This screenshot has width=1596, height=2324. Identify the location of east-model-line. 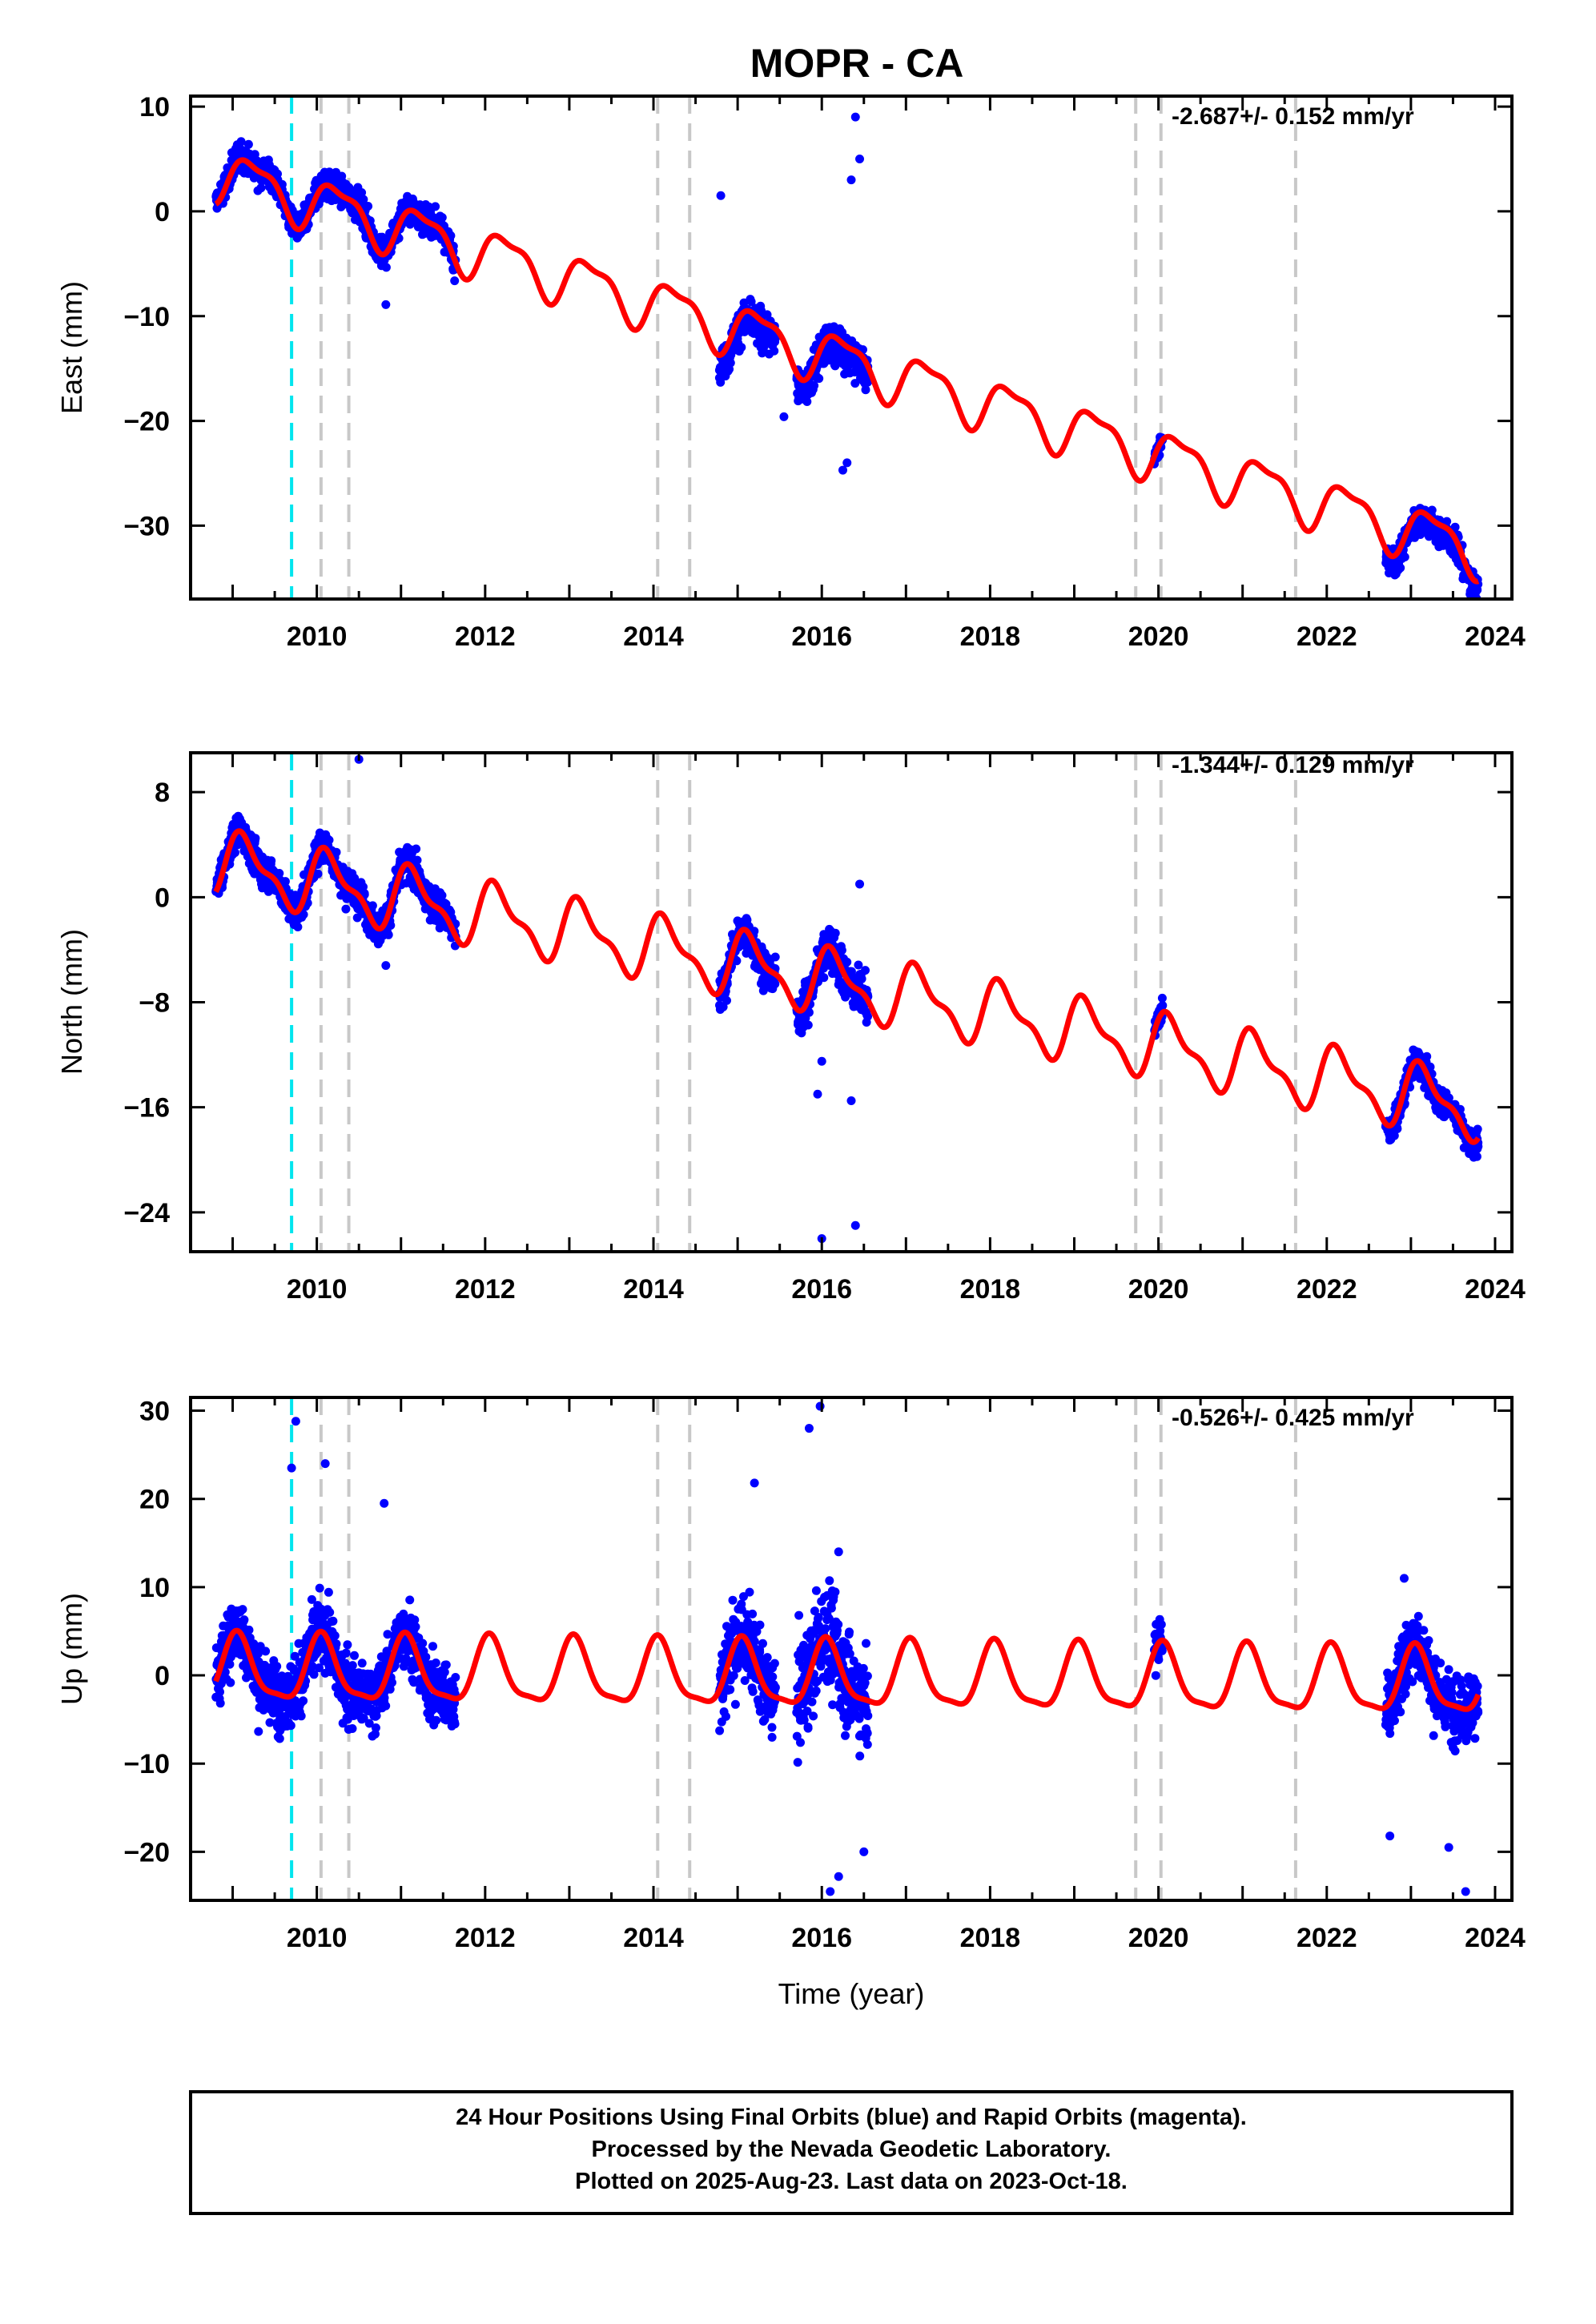
(847, 371).